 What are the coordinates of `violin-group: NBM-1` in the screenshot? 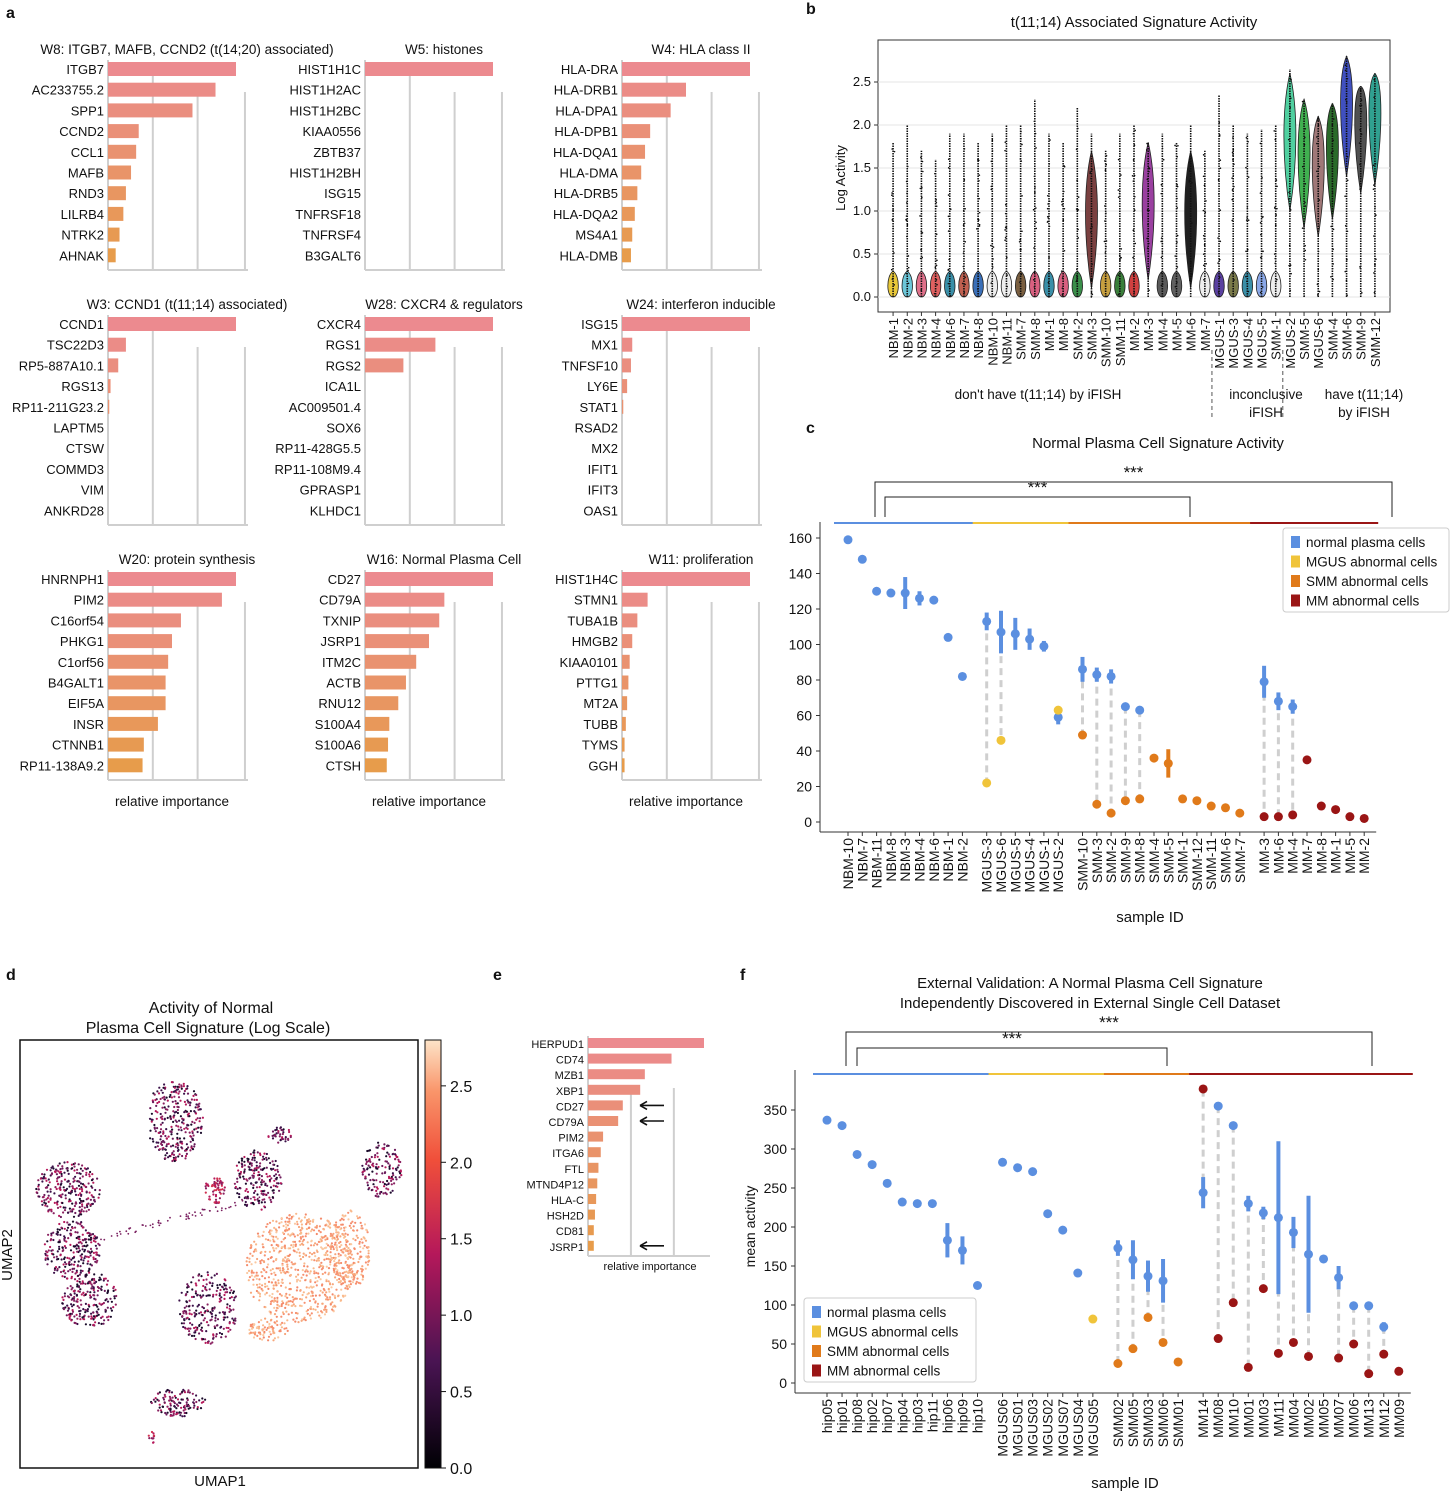 It's located at (893, 250).